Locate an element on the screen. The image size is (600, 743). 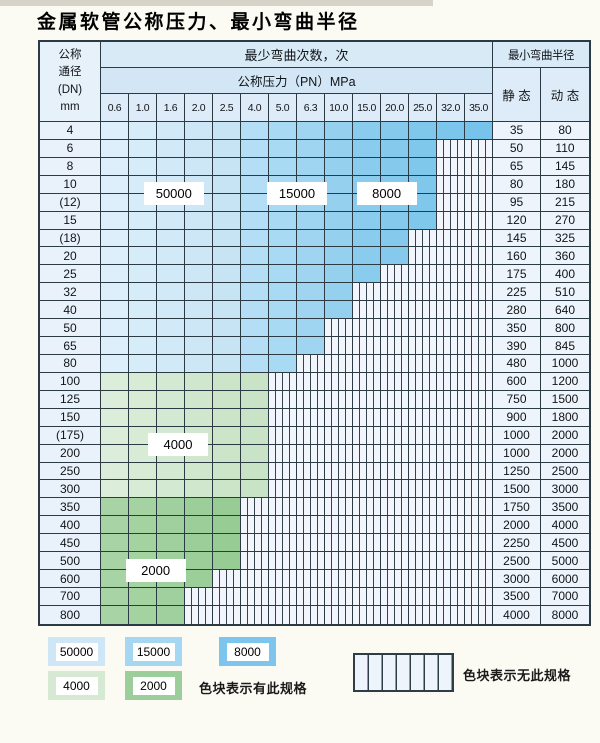
dynamic-radius-value: 215 is located at coordinates (565, 202).